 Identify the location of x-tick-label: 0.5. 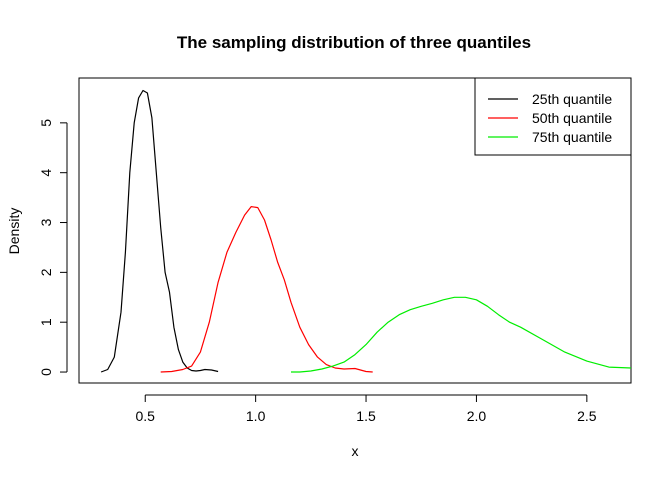
(146, 416).